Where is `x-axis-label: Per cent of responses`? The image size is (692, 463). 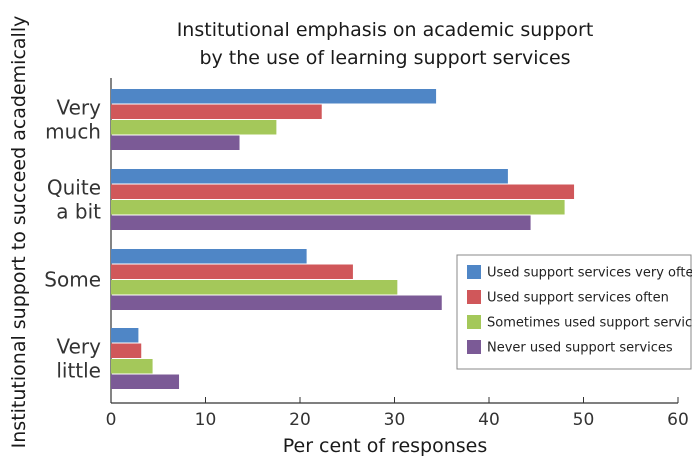
x-axis-label: Per cent of responses is located at coordinates (385, 446).